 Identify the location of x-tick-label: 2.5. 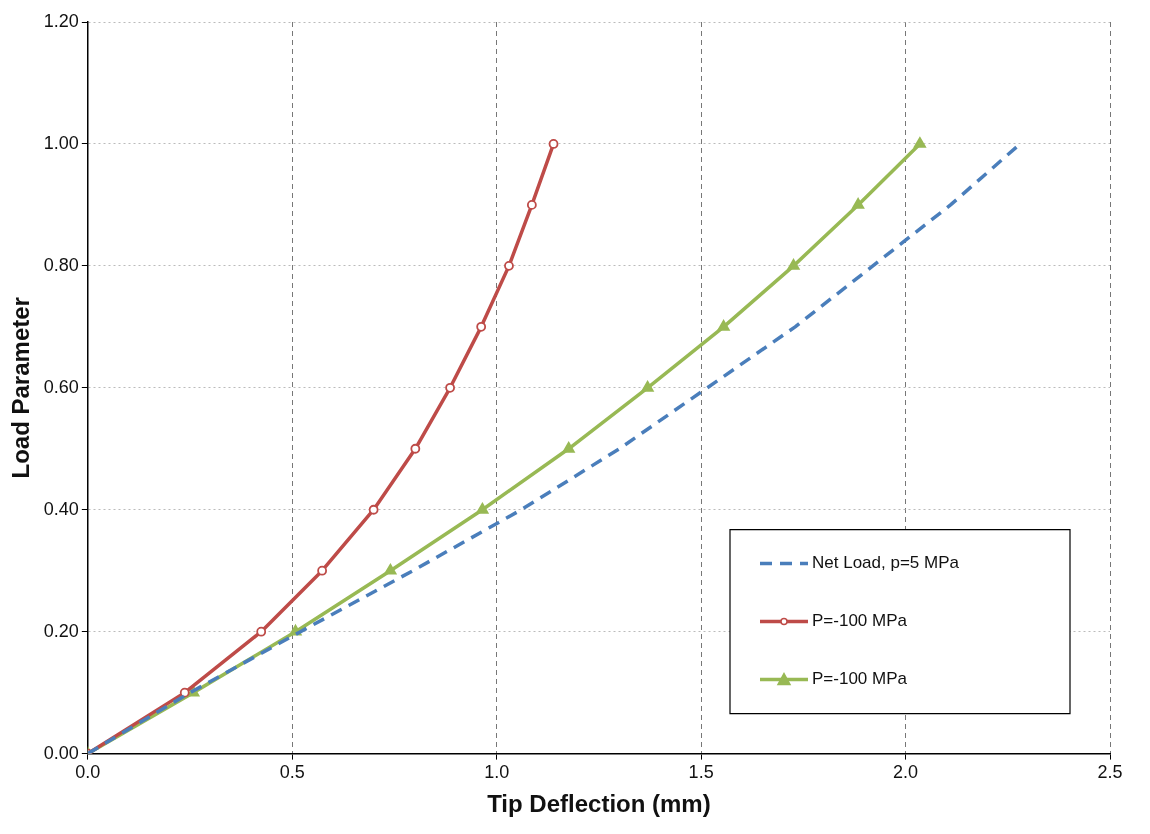
(1110, 772).